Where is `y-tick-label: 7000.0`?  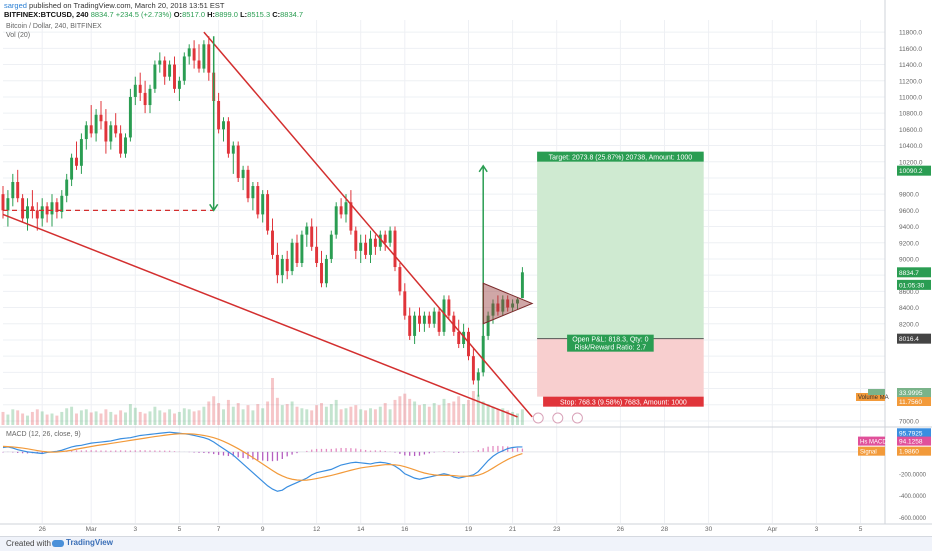
y-tick-label: 7000.0 is located at coordinates (909, 421).